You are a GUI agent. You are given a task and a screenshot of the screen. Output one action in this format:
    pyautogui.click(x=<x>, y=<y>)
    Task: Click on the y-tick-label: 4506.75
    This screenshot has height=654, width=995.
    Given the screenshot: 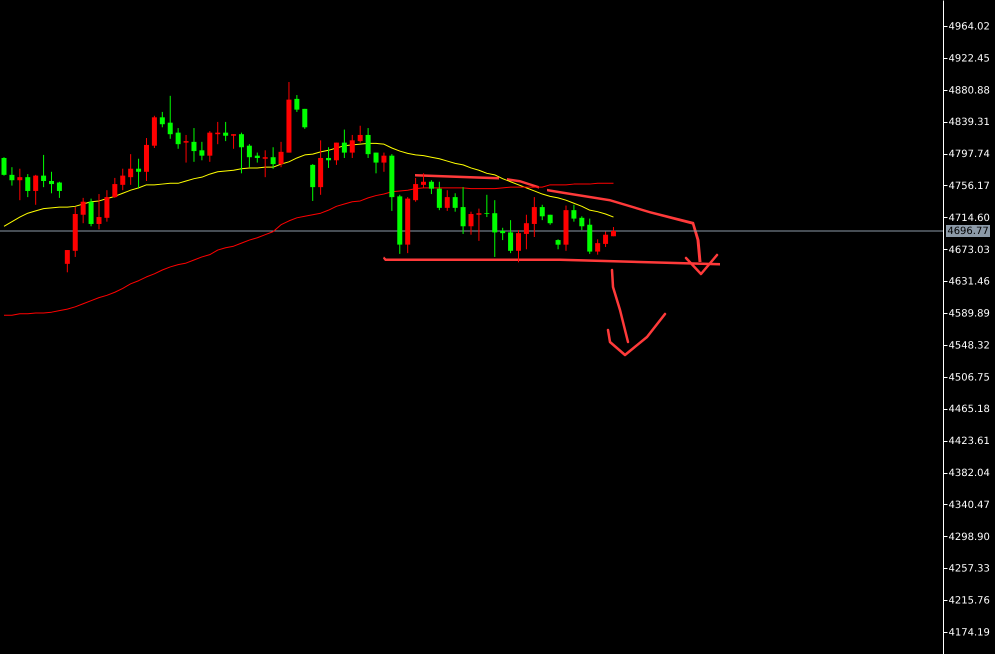 What is the action you would take?
    pyautogui.click(x=969, y=378)
    